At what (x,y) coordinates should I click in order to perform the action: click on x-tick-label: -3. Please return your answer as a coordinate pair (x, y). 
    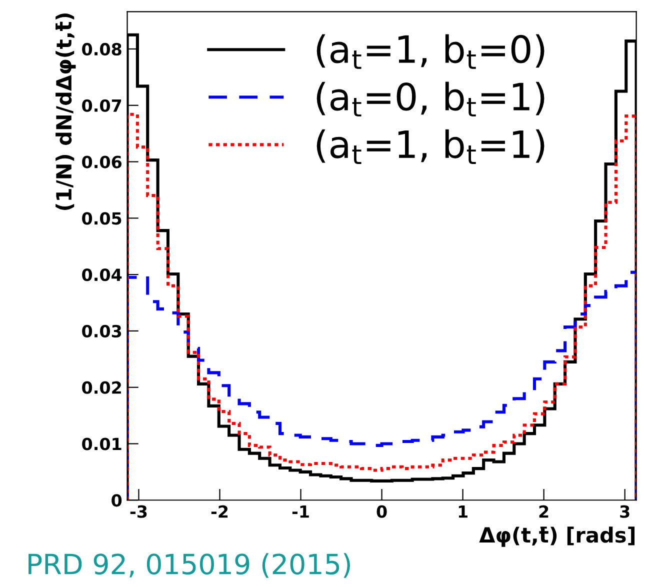
    Looking at the image, I should click on (138, 511).